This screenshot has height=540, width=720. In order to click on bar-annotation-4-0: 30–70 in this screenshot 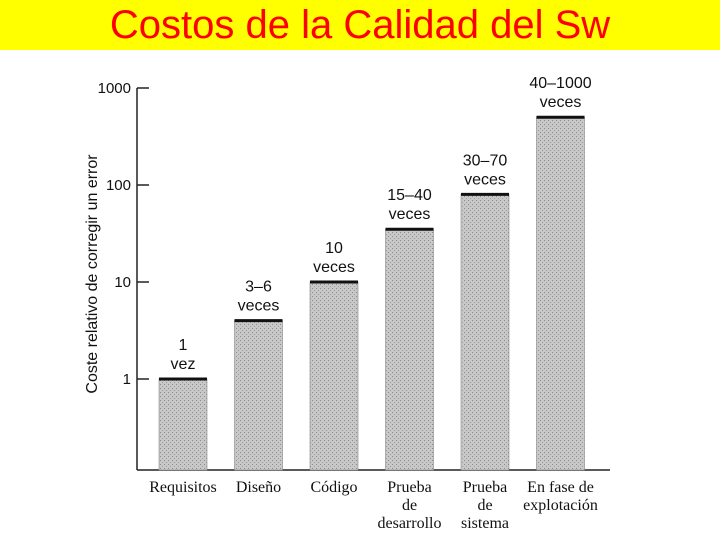, I will do `click(485, 160)`.